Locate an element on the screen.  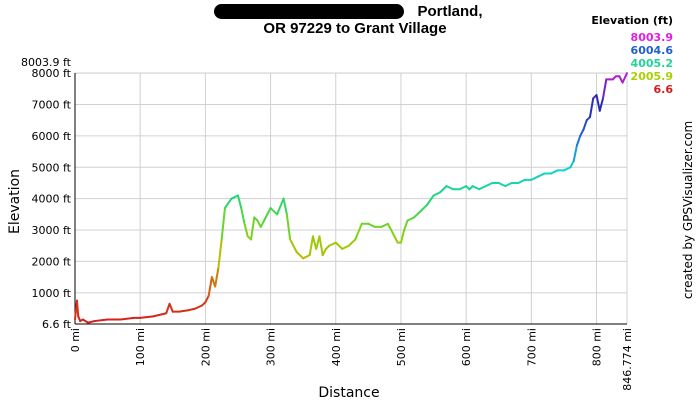
credit-text: created by GPSVisualizer.com is located at coordinates (688, 210).